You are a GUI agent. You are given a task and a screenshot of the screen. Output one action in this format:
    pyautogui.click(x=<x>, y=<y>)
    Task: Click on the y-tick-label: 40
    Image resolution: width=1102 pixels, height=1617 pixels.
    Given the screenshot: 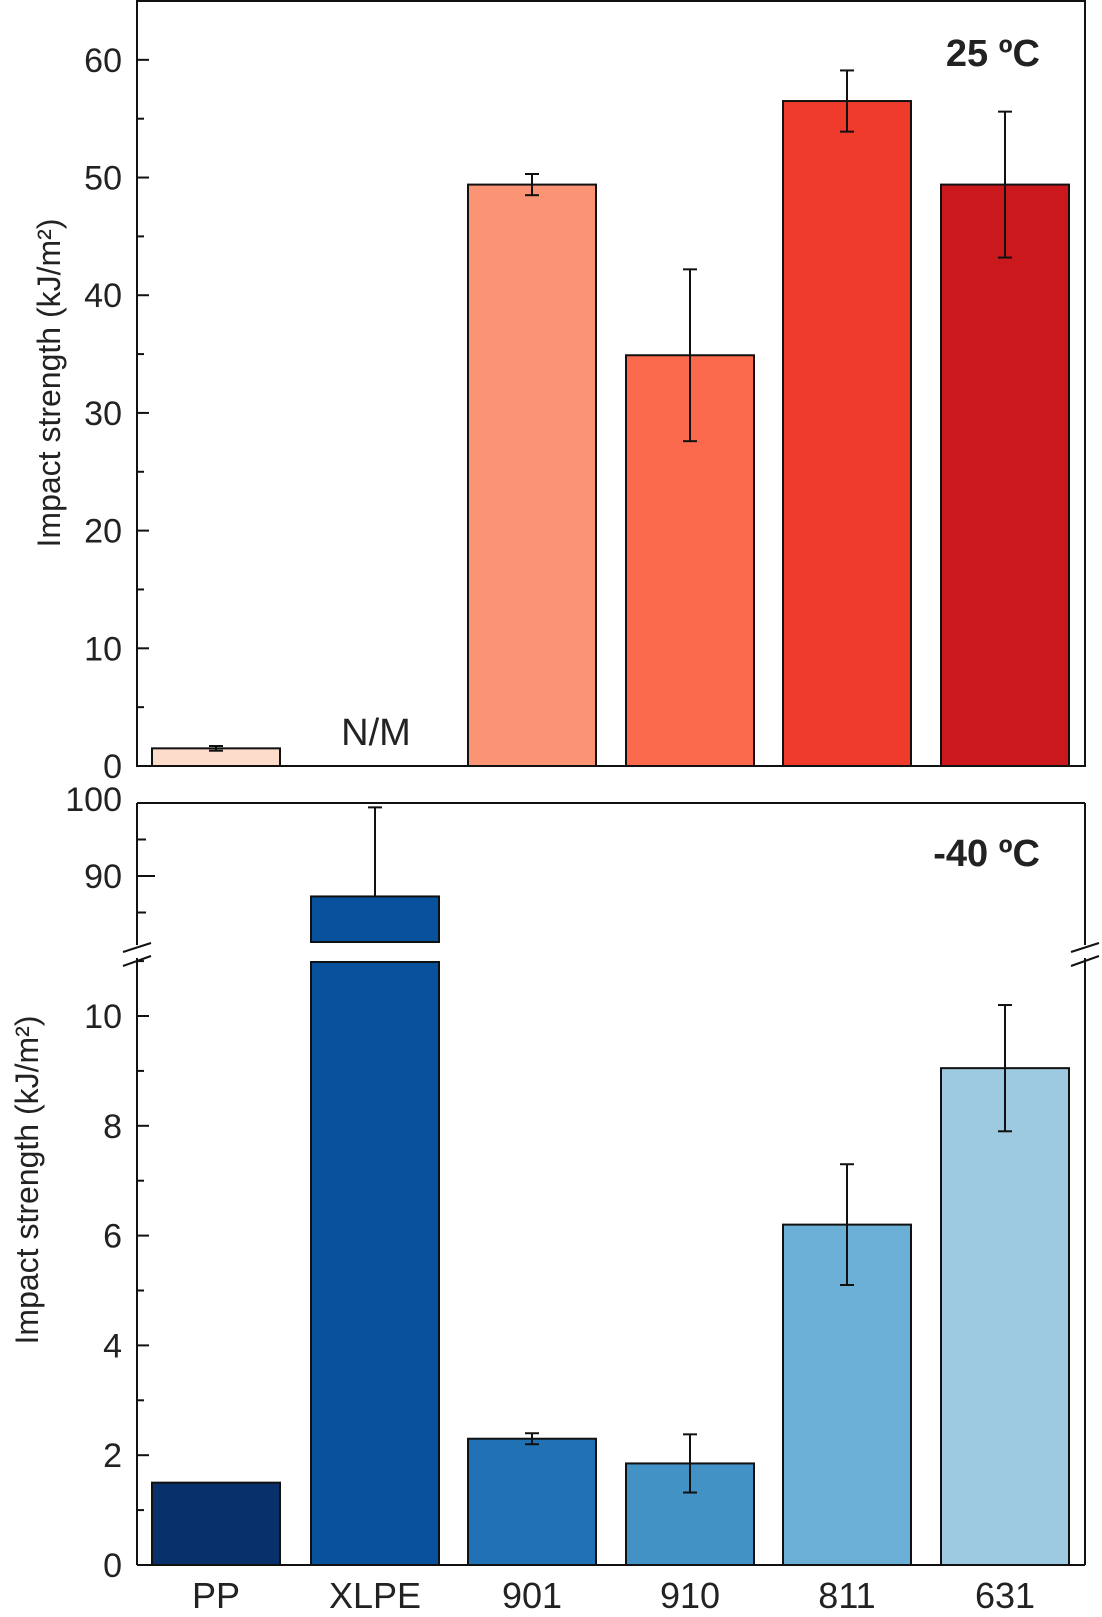 What is the action you would take?
    pyautogui.click(x=103, y=296)
    